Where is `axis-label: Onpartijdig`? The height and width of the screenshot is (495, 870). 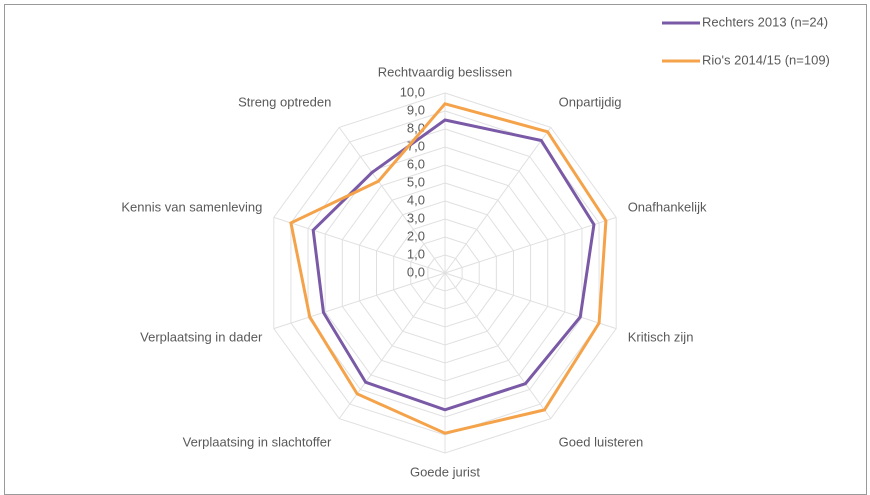
axis-label: Onpartijdig is located at coordinates (590, 102).